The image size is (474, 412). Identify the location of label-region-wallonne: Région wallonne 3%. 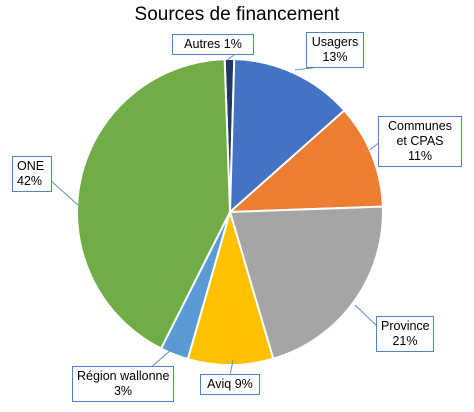
(123, 384).